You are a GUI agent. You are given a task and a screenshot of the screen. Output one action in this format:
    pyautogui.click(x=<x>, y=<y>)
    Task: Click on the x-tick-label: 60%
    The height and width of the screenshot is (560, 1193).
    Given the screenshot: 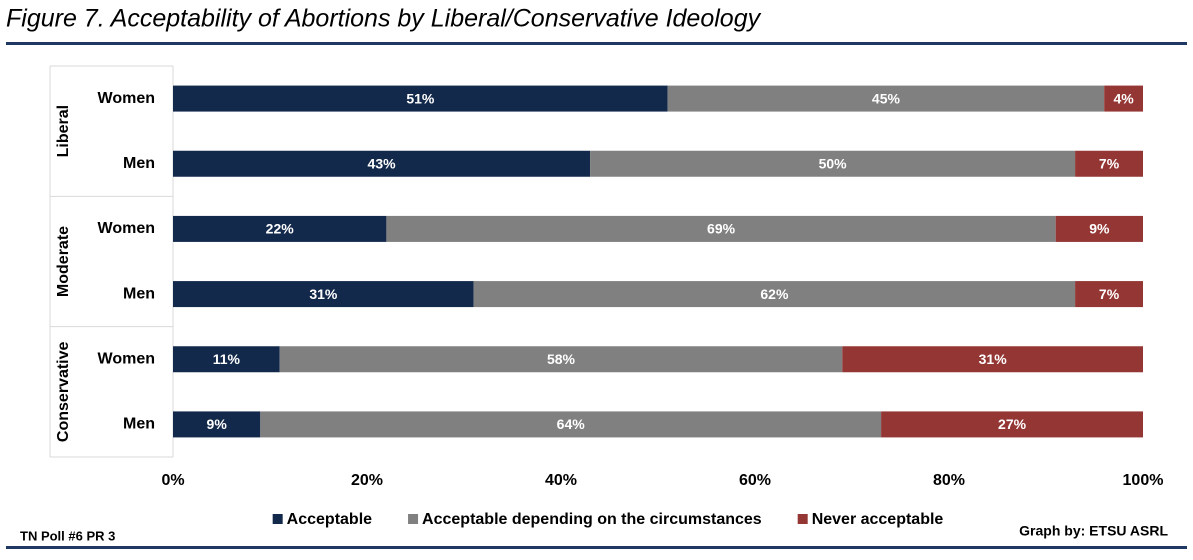 What is the action you would take?
    pyautogui.click(x=755, y=480)
    